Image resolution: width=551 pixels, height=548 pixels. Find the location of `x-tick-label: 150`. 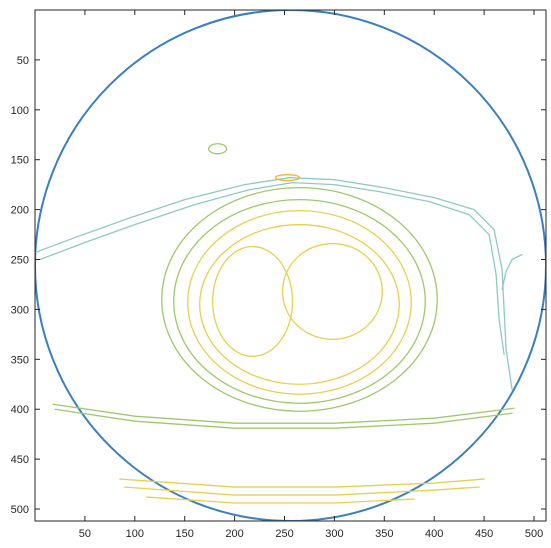

x-tick-label: 150 is located at coordinates (185, 534).